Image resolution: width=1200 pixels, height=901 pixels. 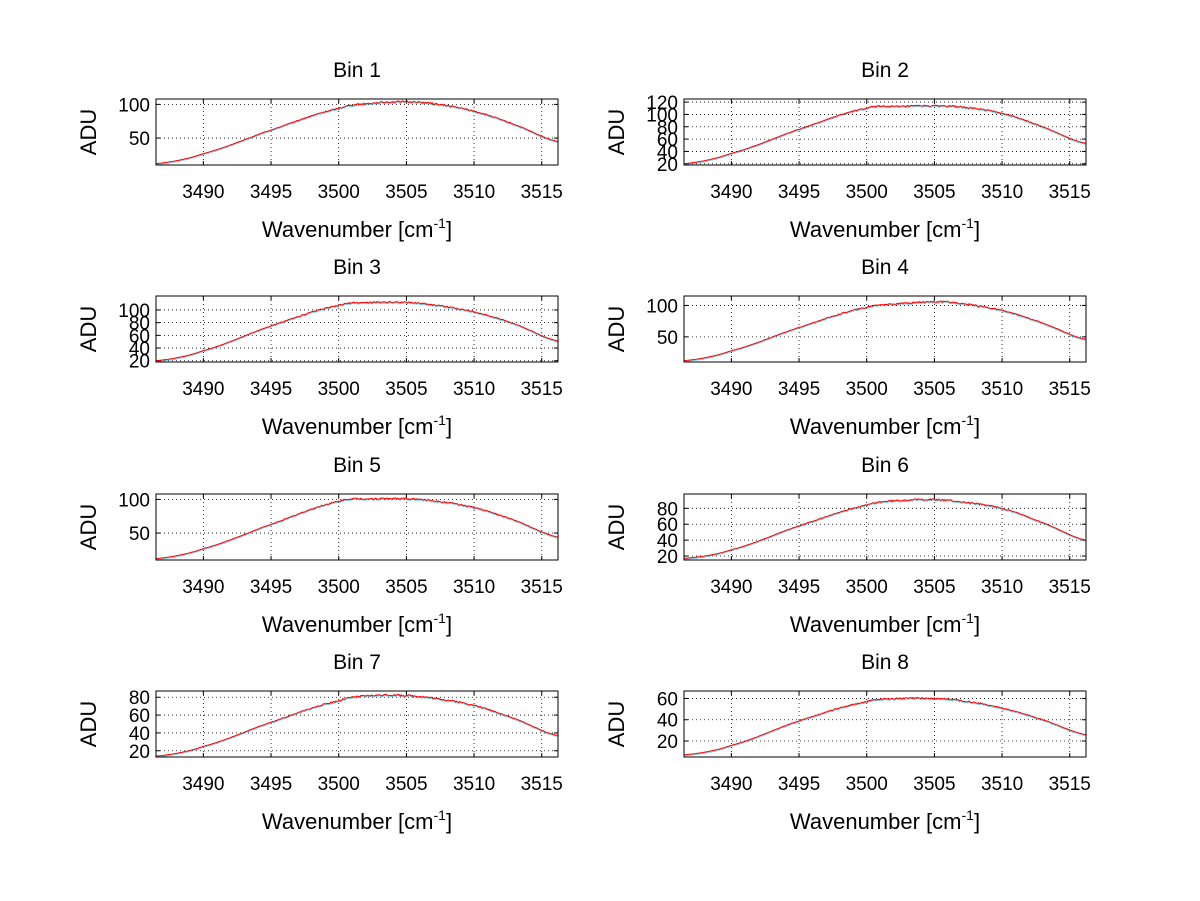 I want to click on subplot-title: Bin 3, so click(x=357, y=267).